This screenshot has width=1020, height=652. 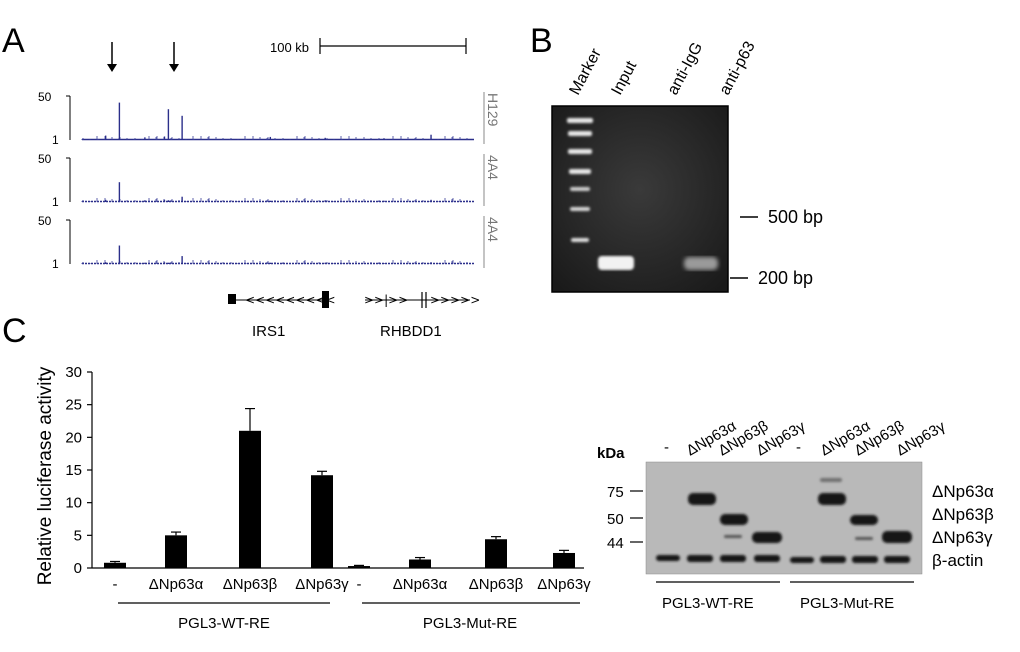 I want to click on scale-bar, so click(x=393, y=46).